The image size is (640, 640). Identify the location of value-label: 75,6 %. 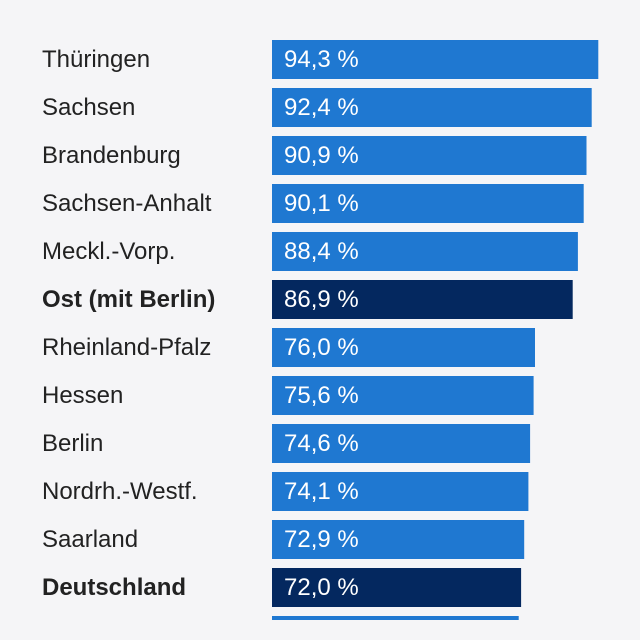
(321, 395).